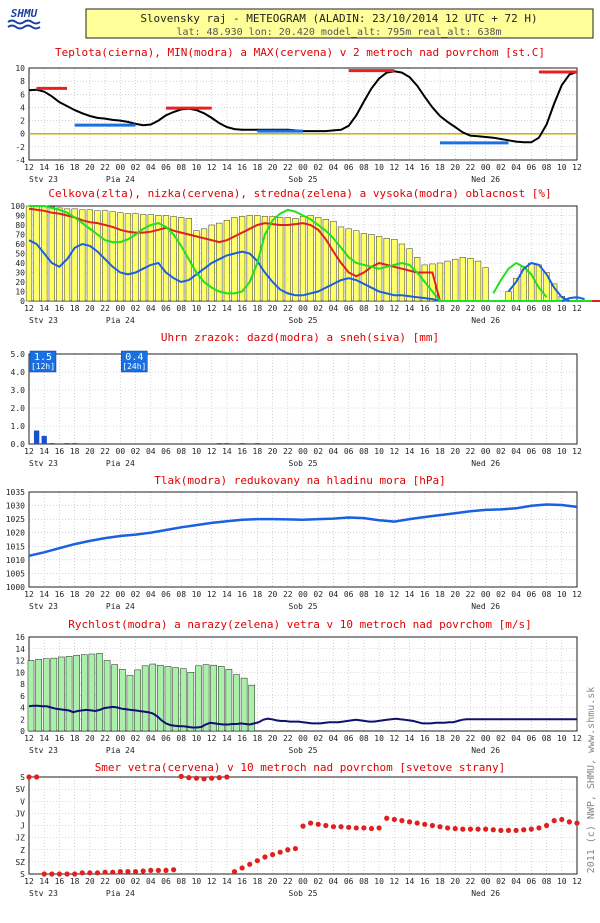 The image size is (600, 923). What do you see at coordinates (20, 235) in the screenshot?
I see `y-tick-label: 70` at bounding box center [20, 235].